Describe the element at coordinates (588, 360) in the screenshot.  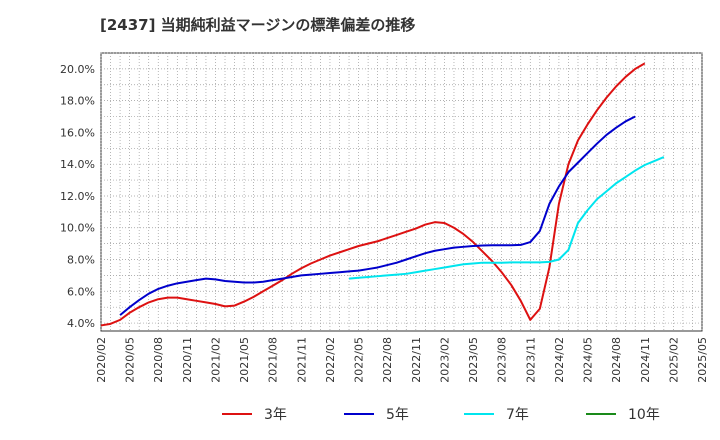
I see `x-tick-label: 2024/05` at that location.